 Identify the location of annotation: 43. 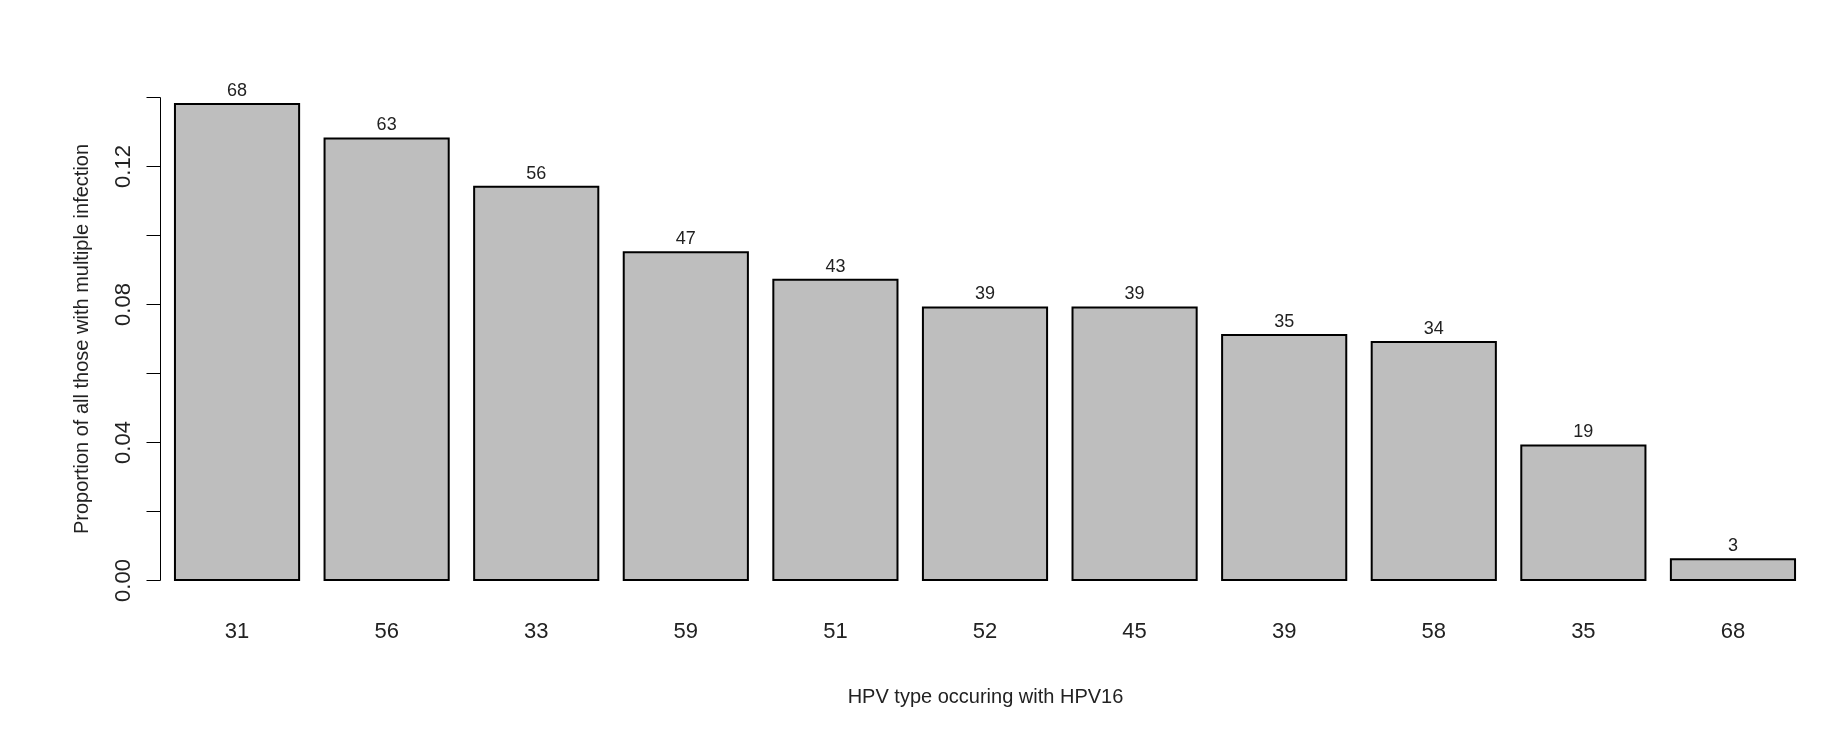
(835, 265).